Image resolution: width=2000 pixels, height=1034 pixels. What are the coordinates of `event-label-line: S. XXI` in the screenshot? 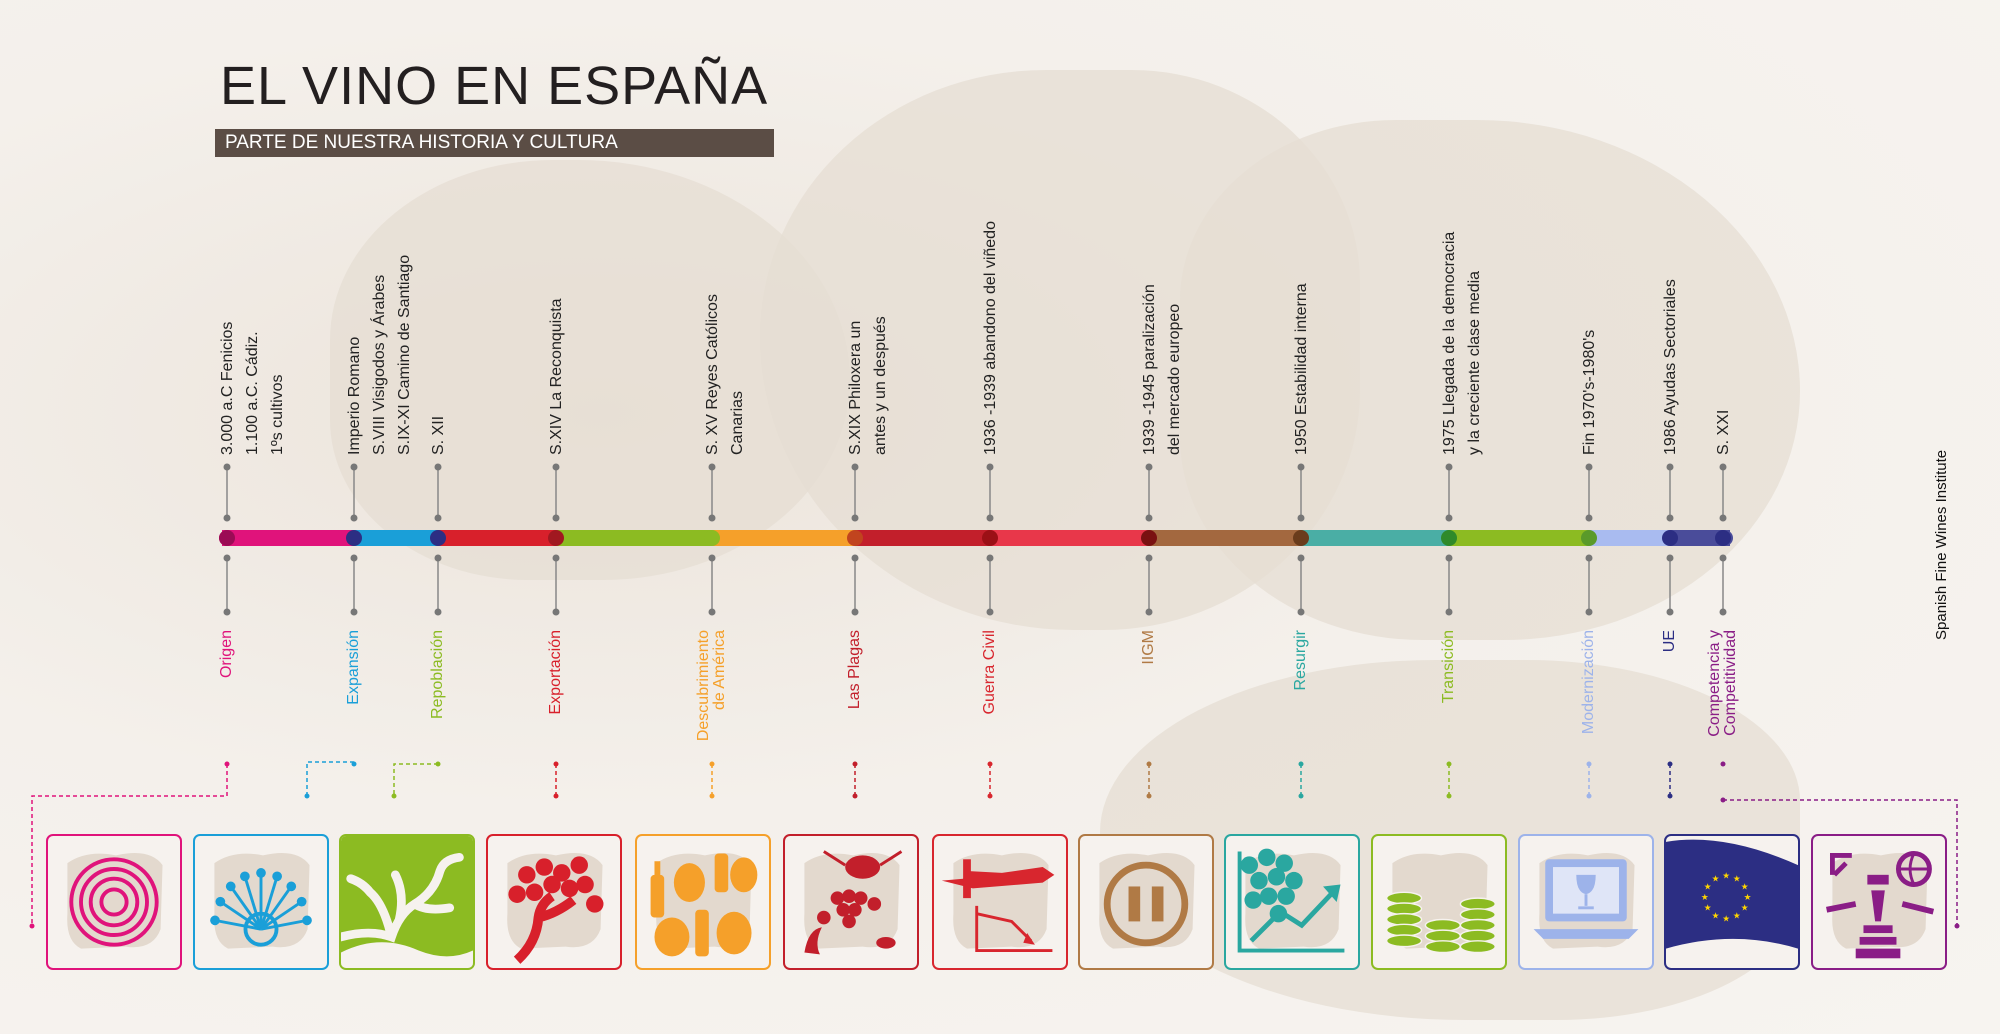 It's located at (1723, 432).